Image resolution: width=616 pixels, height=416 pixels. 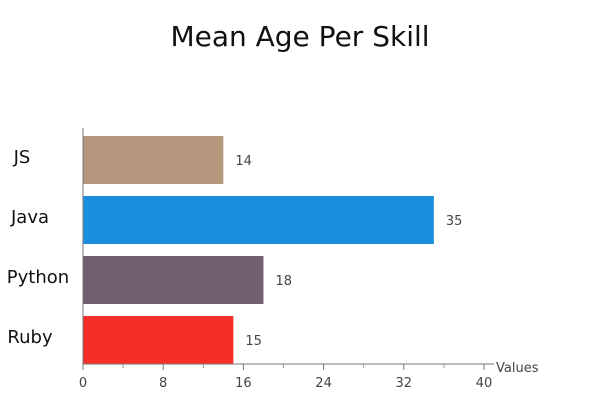 What do you see at coordinates (243, 383) in the screenshot?
I see `x-tick-label-16: 16` at bounding box center [243, 383].